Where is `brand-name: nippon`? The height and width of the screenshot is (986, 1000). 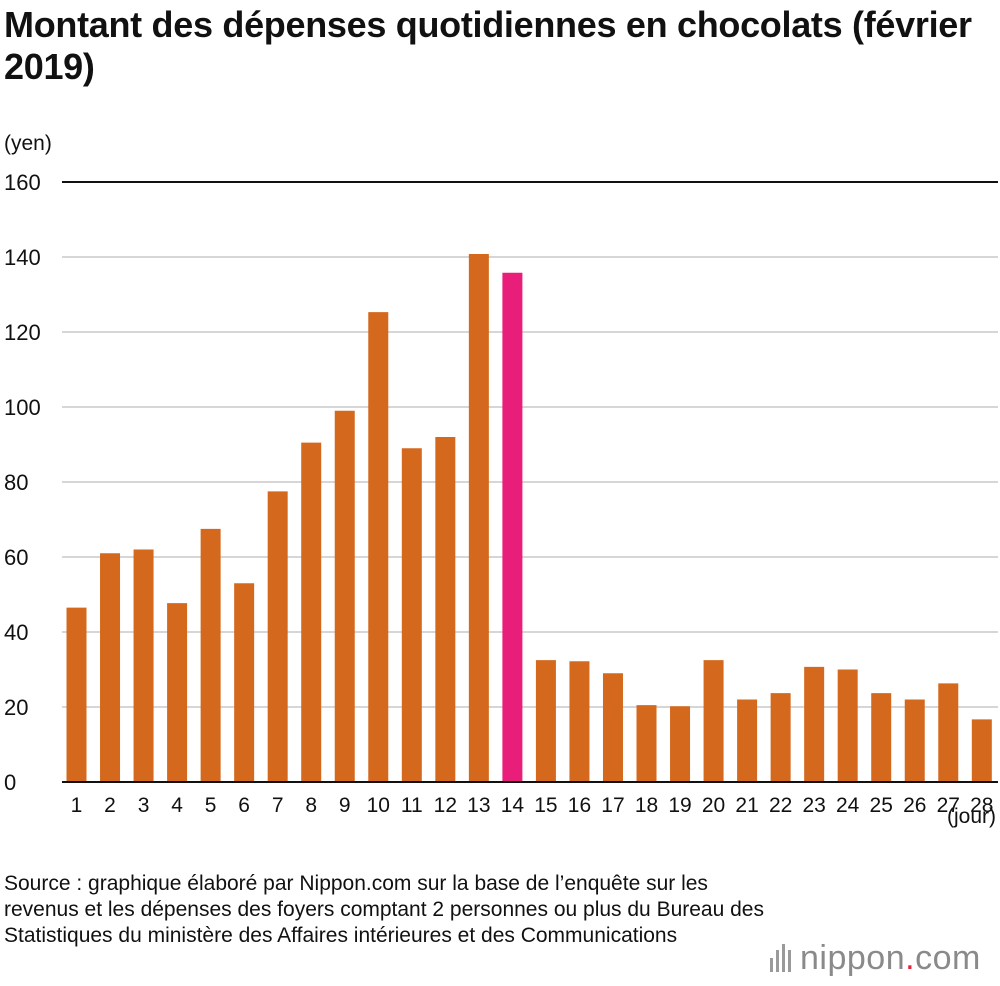
brand-name: nippon is located at coordinates (853, 958).